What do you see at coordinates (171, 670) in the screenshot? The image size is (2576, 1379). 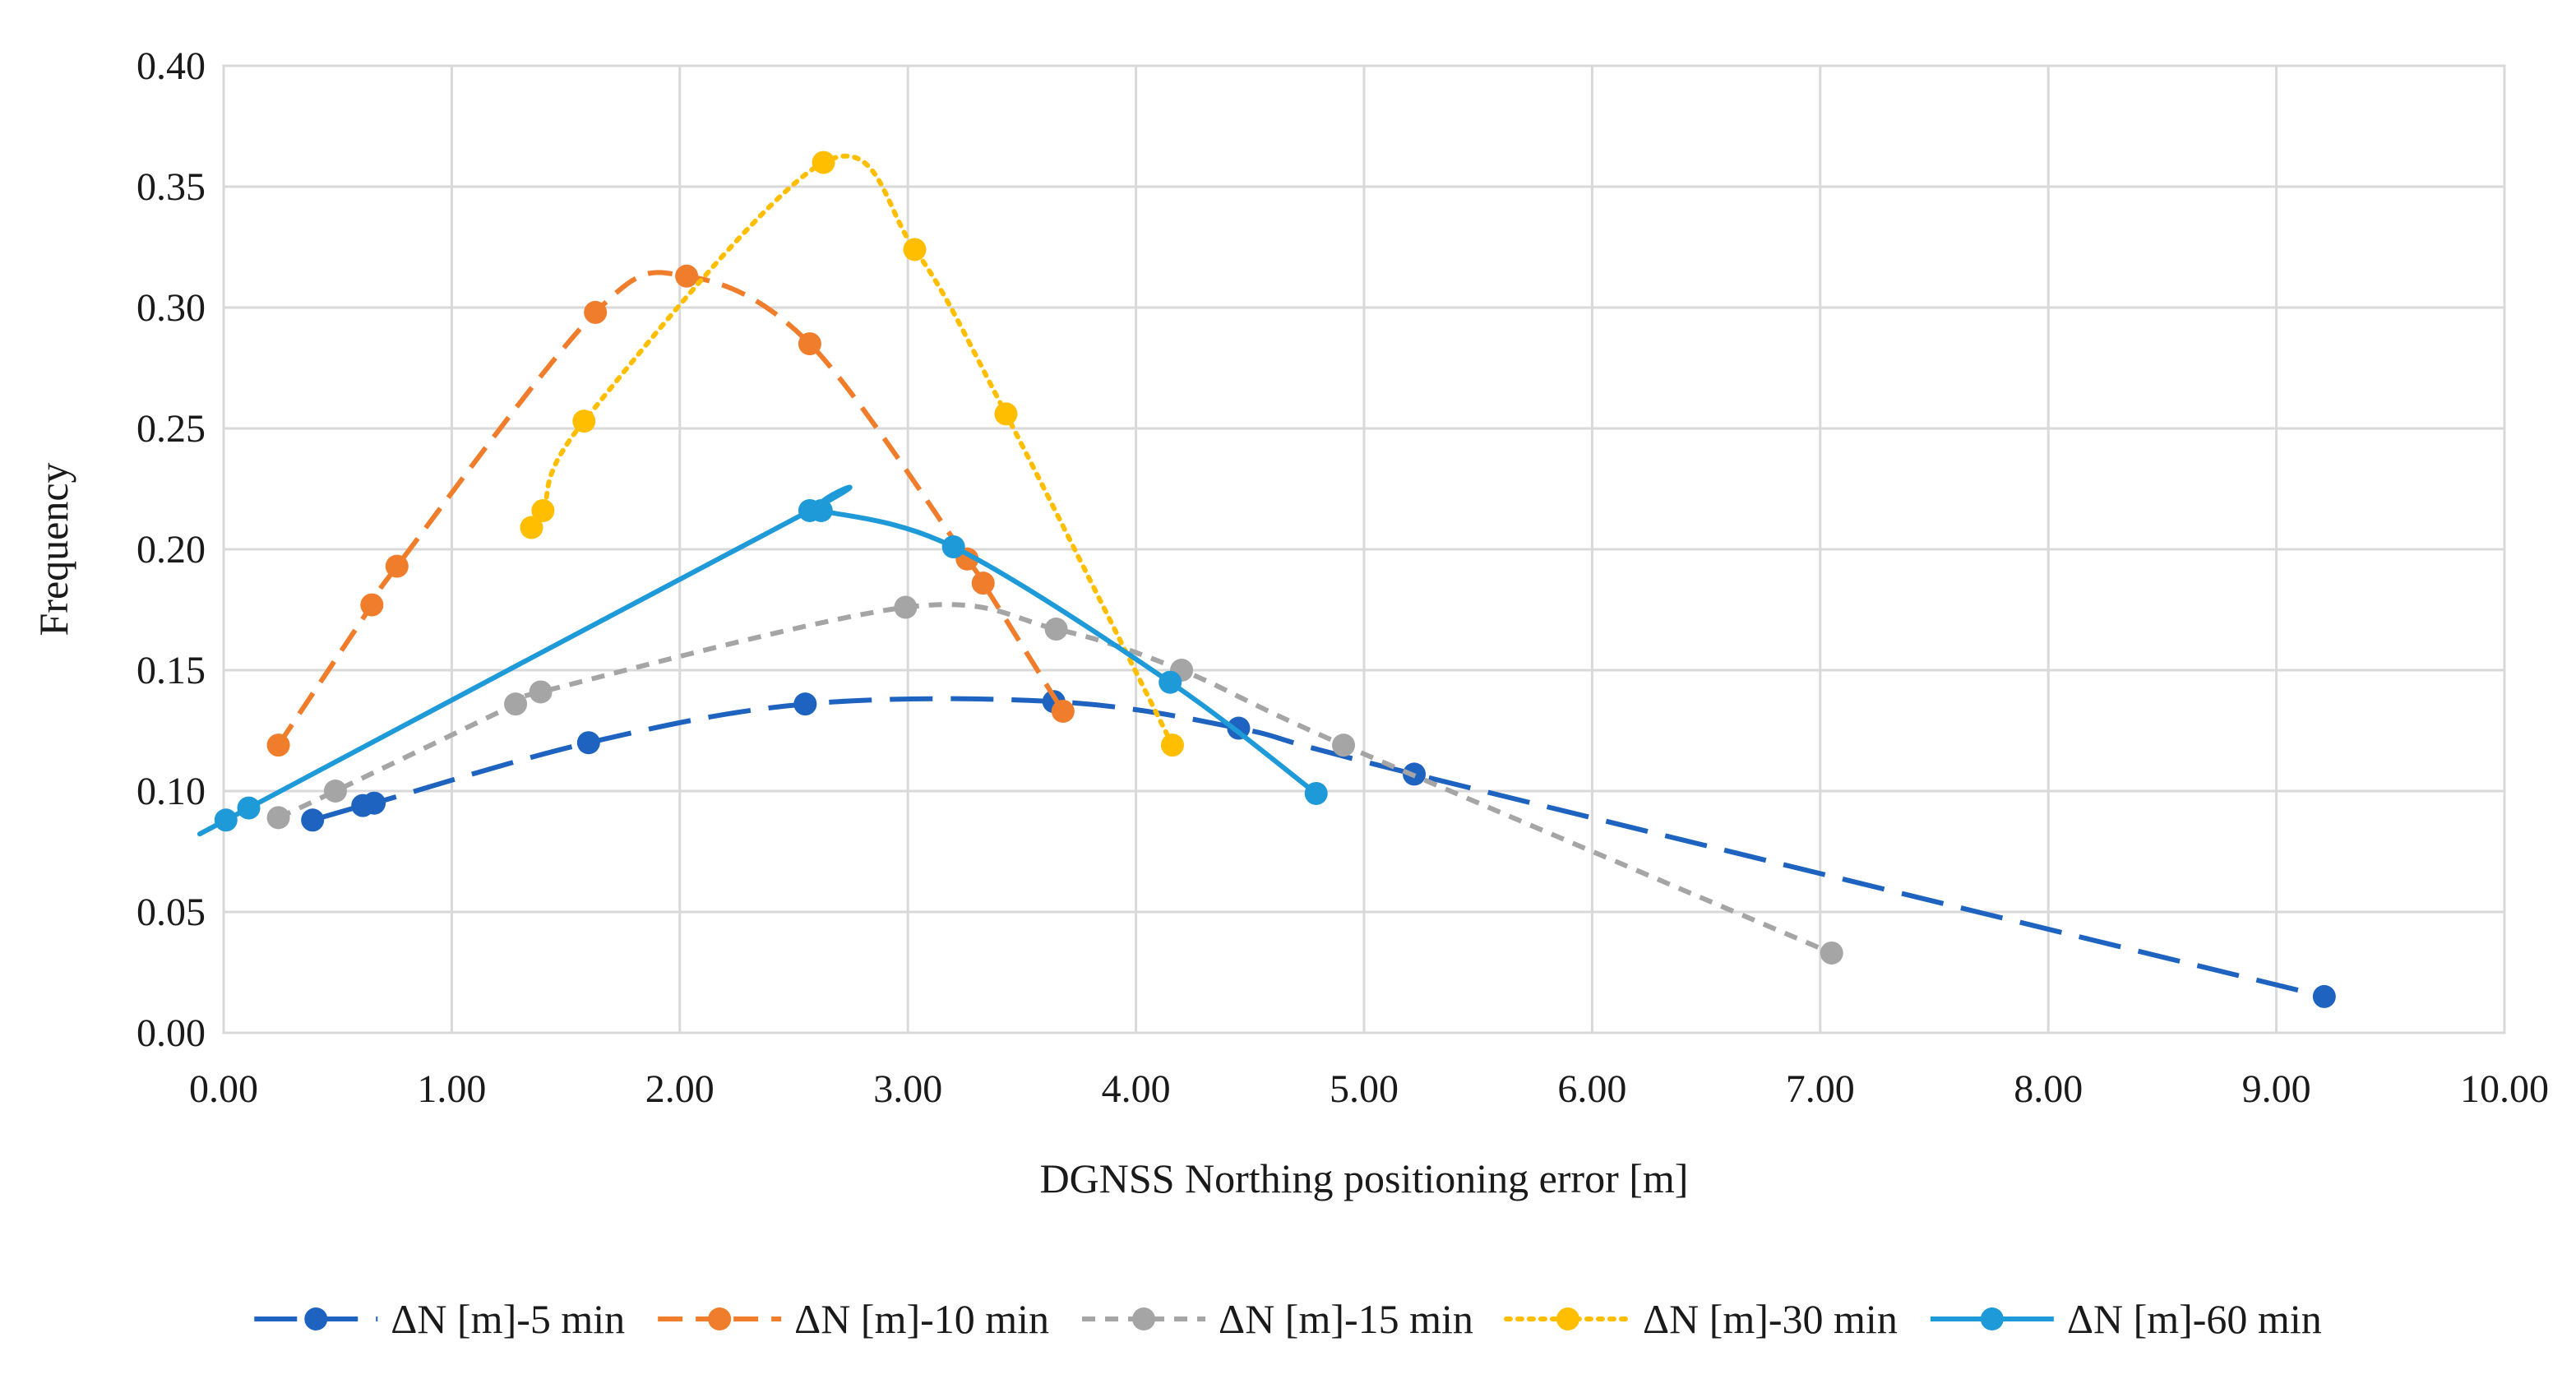 I see `y-tick-label: 0.15` at bounding box center [171, 670].